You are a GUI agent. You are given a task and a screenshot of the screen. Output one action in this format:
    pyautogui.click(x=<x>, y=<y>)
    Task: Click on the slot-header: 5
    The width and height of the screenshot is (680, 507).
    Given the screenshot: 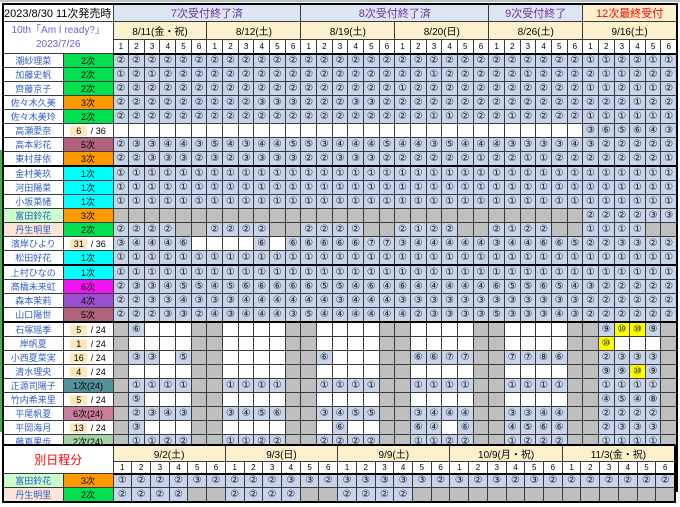 What is the action you would take?
    pyautogui.click(x=183, y=47)
    